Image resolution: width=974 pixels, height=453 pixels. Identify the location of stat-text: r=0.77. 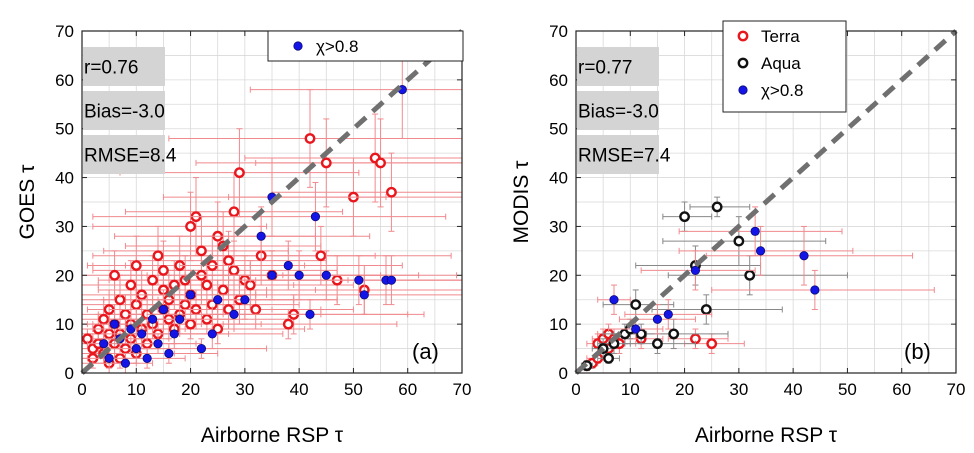
(605, 68).